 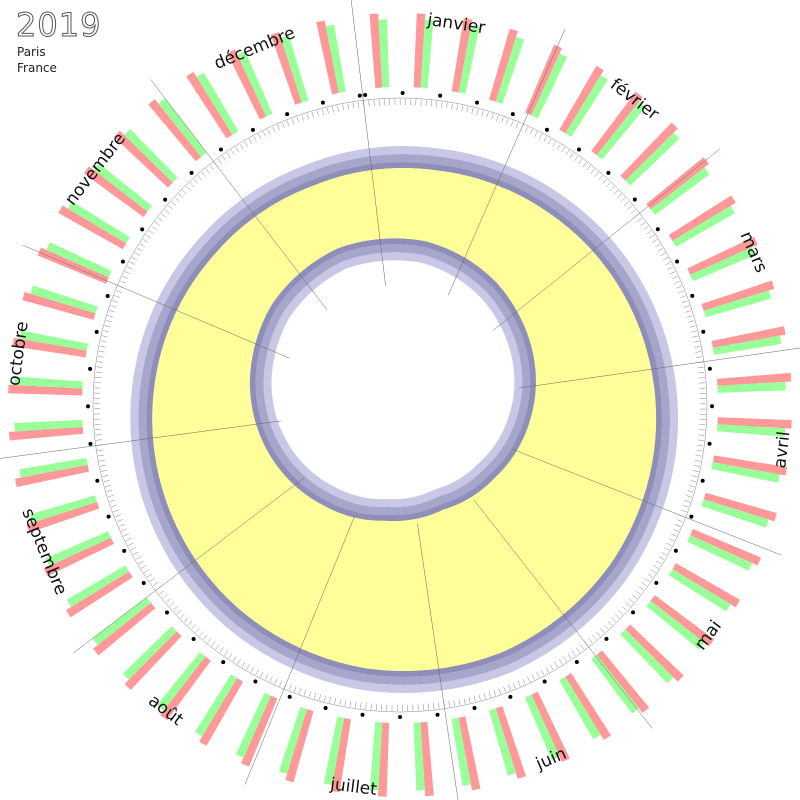 I want to click on country-label: France, so click(x=37, y=68).